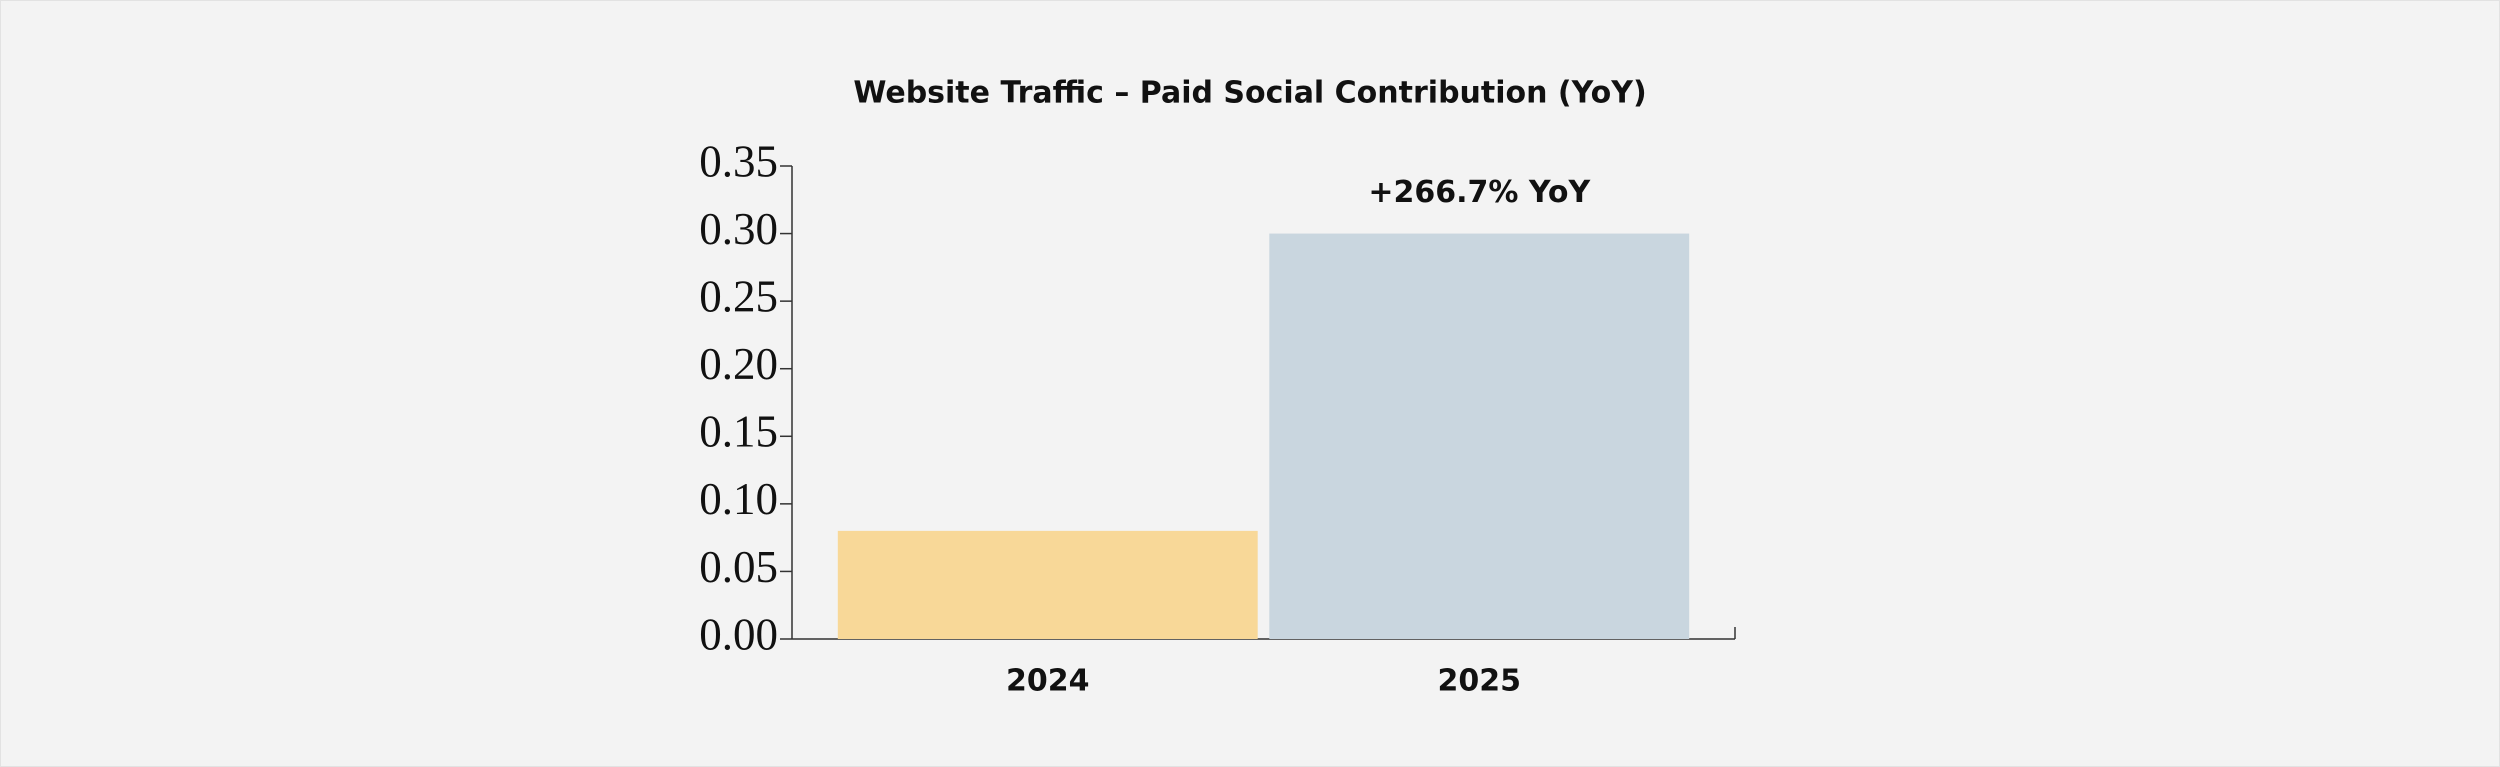 The height and width of the screenshot is (767, 2500). Describe the element at coordinates (1480, 681) in the screenshot. I see `x-tick-label: 2025` at that location.